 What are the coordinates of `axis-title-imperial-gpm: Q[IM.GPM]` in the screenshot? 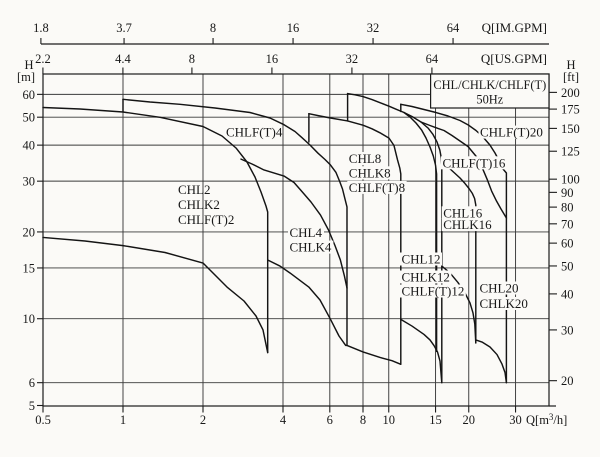 It's located at (514, 27).